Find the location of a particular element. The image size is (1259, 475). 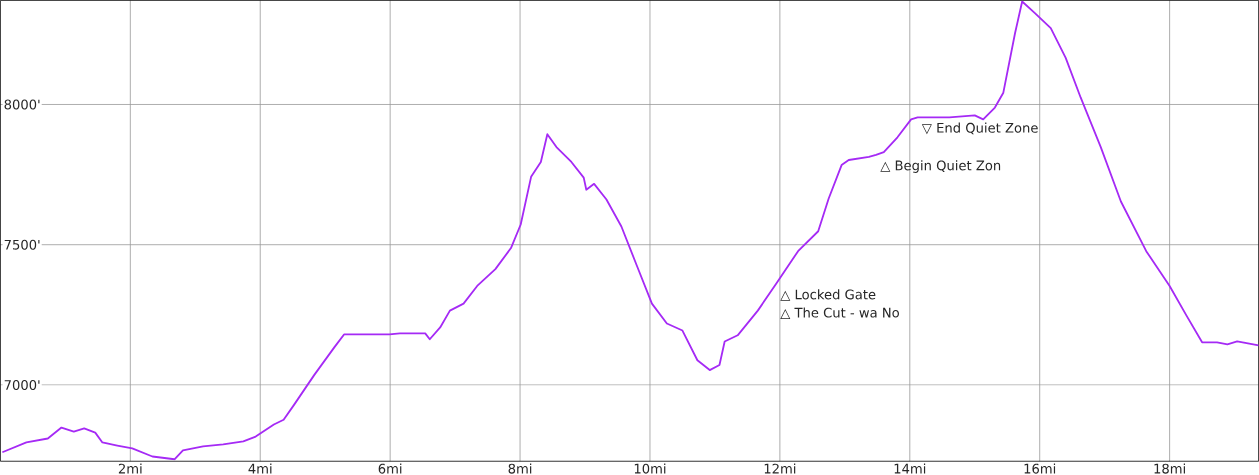

x-tick-label: 10mi is located at coordinates (650, 468).